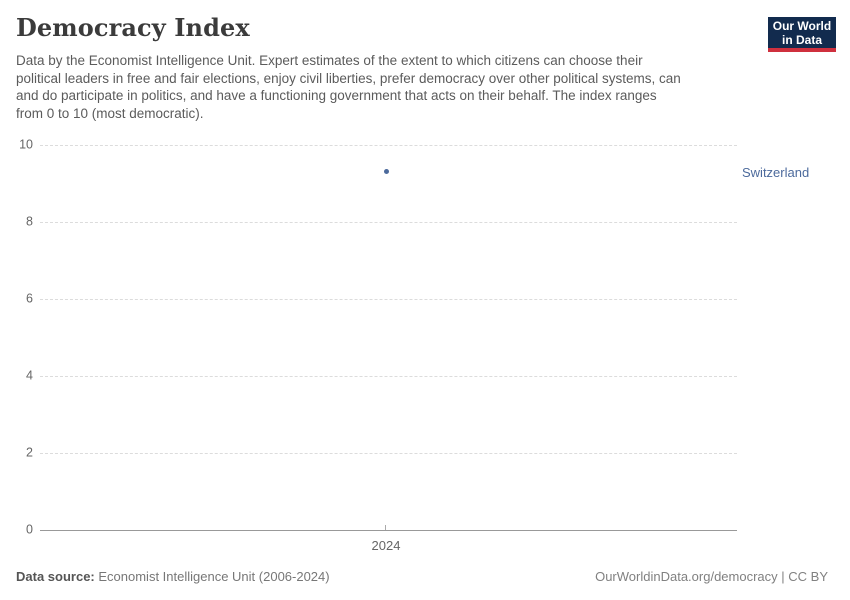 This screenshot has width=850, height=600. Describe the element at coordinates (808, 576) in the screenshot. I see `cc-by-link: CC BY` at that location.